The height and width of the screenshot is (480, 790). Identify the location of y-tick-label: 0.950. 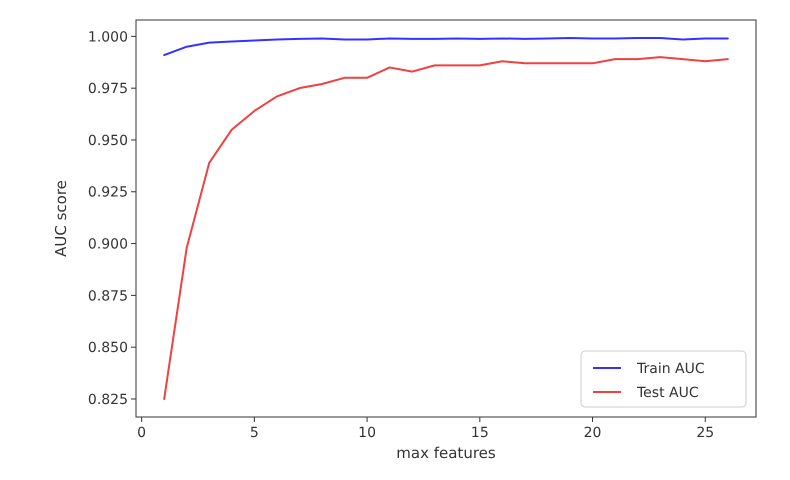
(108, 140).